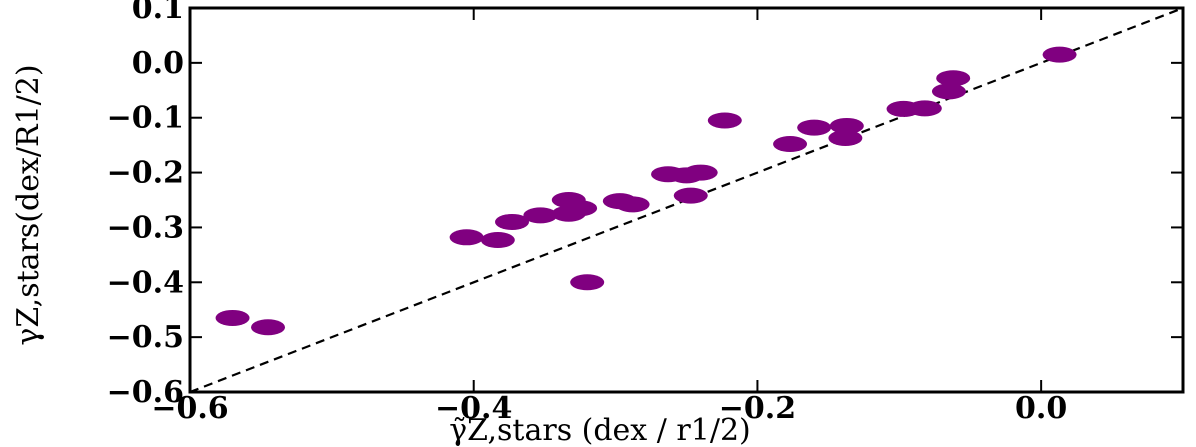  Describe the element at coordinates (158, 13) in the screenshot. I see `y-tick-label: 0.1` at that location.